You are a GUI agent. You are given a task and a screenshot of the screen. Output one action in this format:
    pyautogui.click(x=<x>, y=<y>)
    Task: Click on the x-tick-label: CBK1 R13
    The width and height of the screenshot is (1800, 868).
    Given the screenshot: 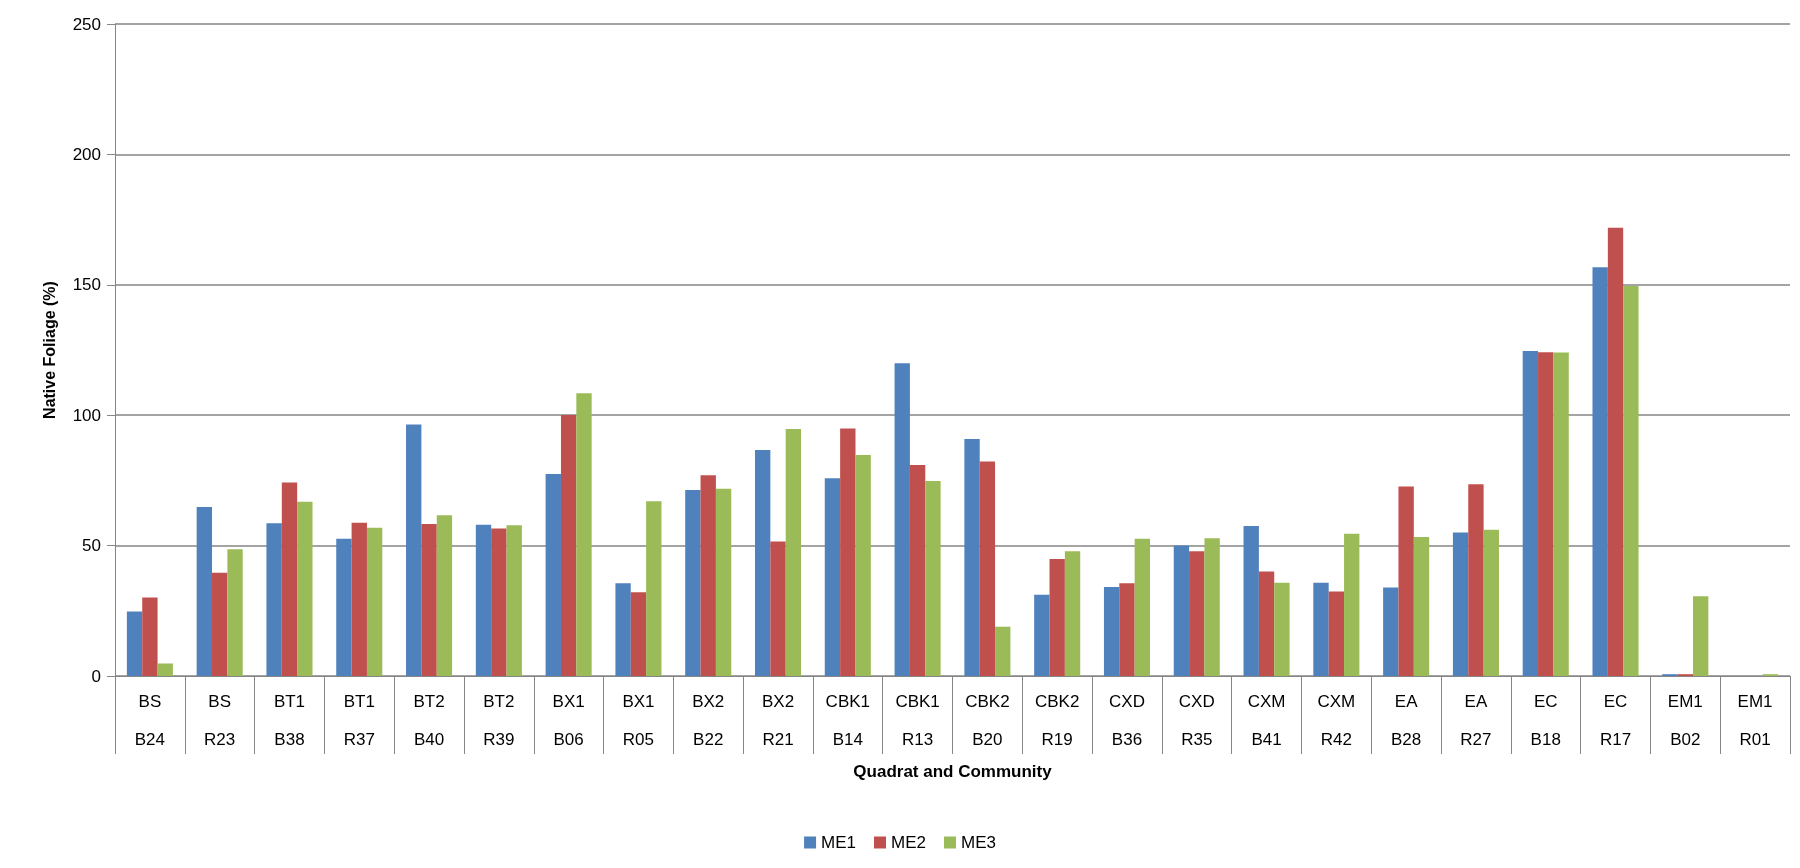 What is the action you would take?
    pyautogui.click(x=917, y=720)
    